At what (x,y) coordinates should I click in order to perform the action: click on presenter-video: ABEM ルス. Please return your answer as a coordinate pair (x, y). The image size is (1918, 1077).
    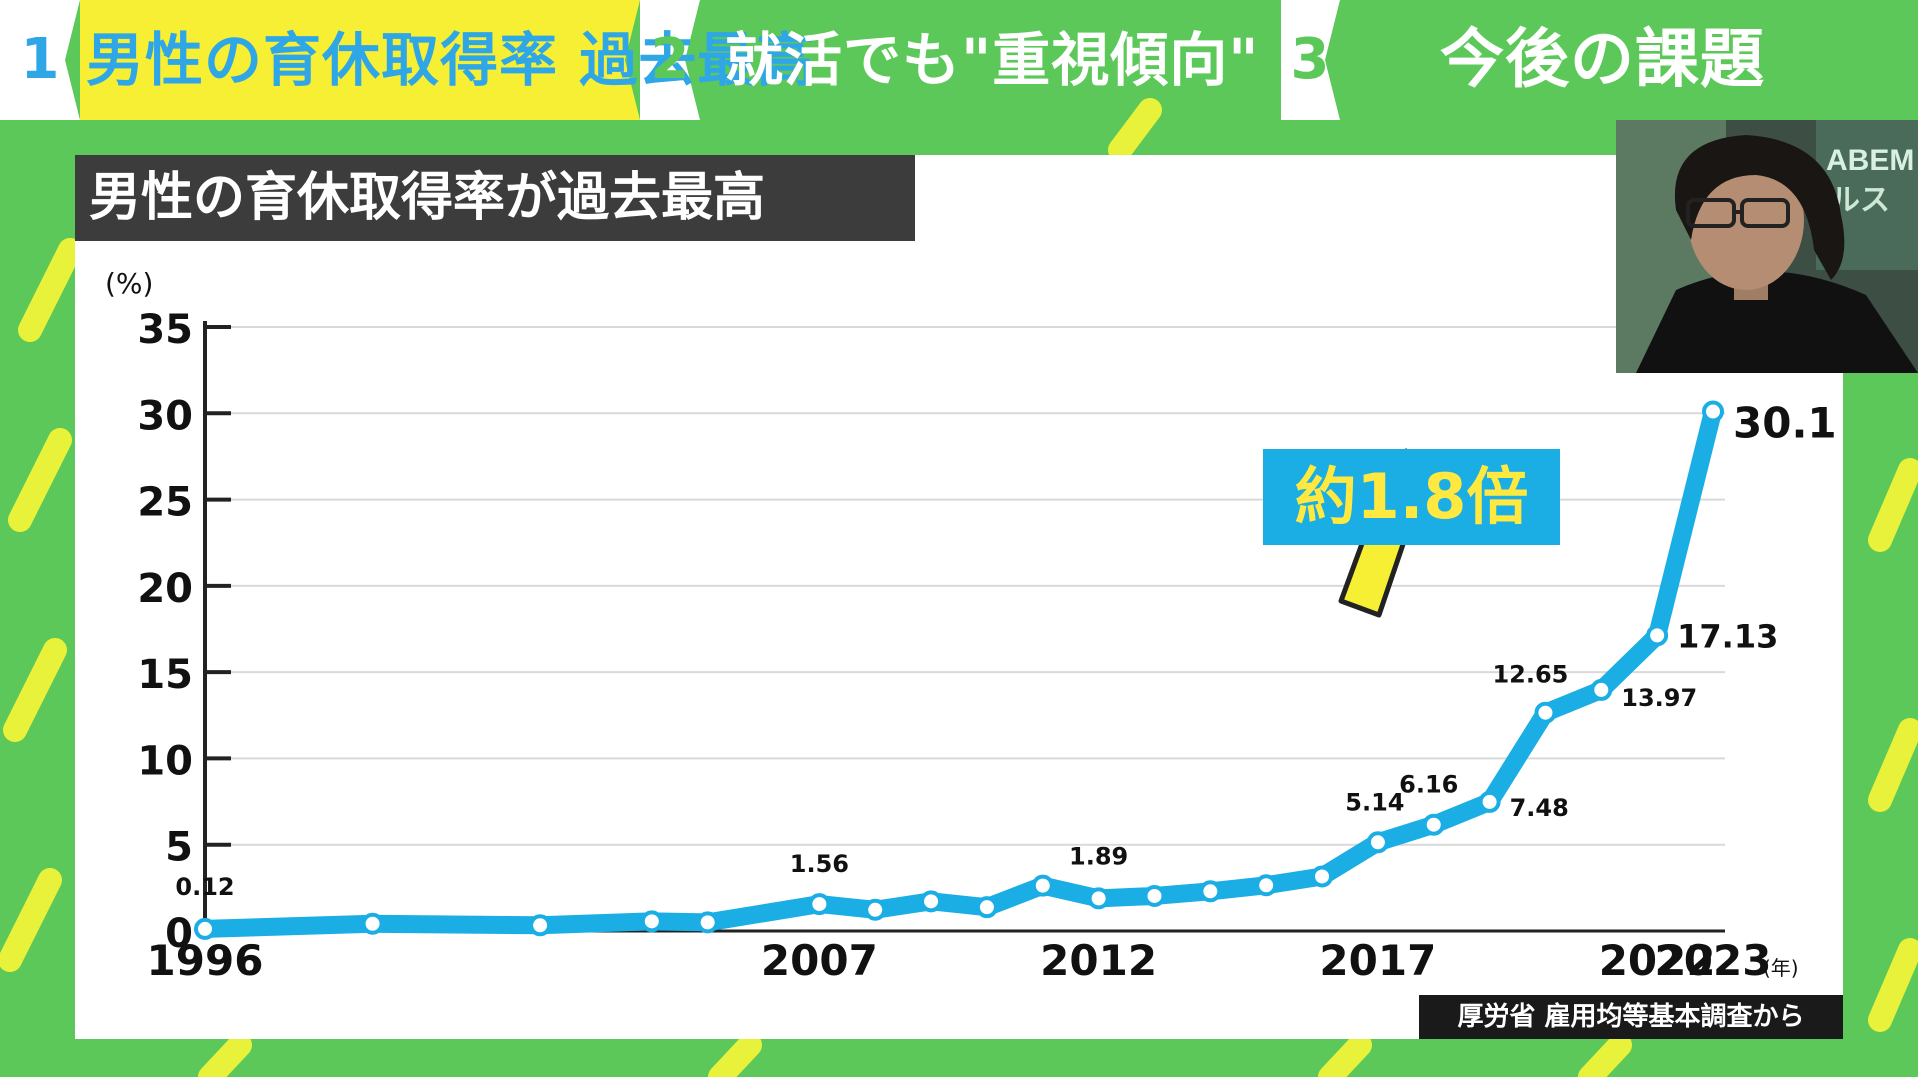
    Looking at the image, I should click on (1767, 246).